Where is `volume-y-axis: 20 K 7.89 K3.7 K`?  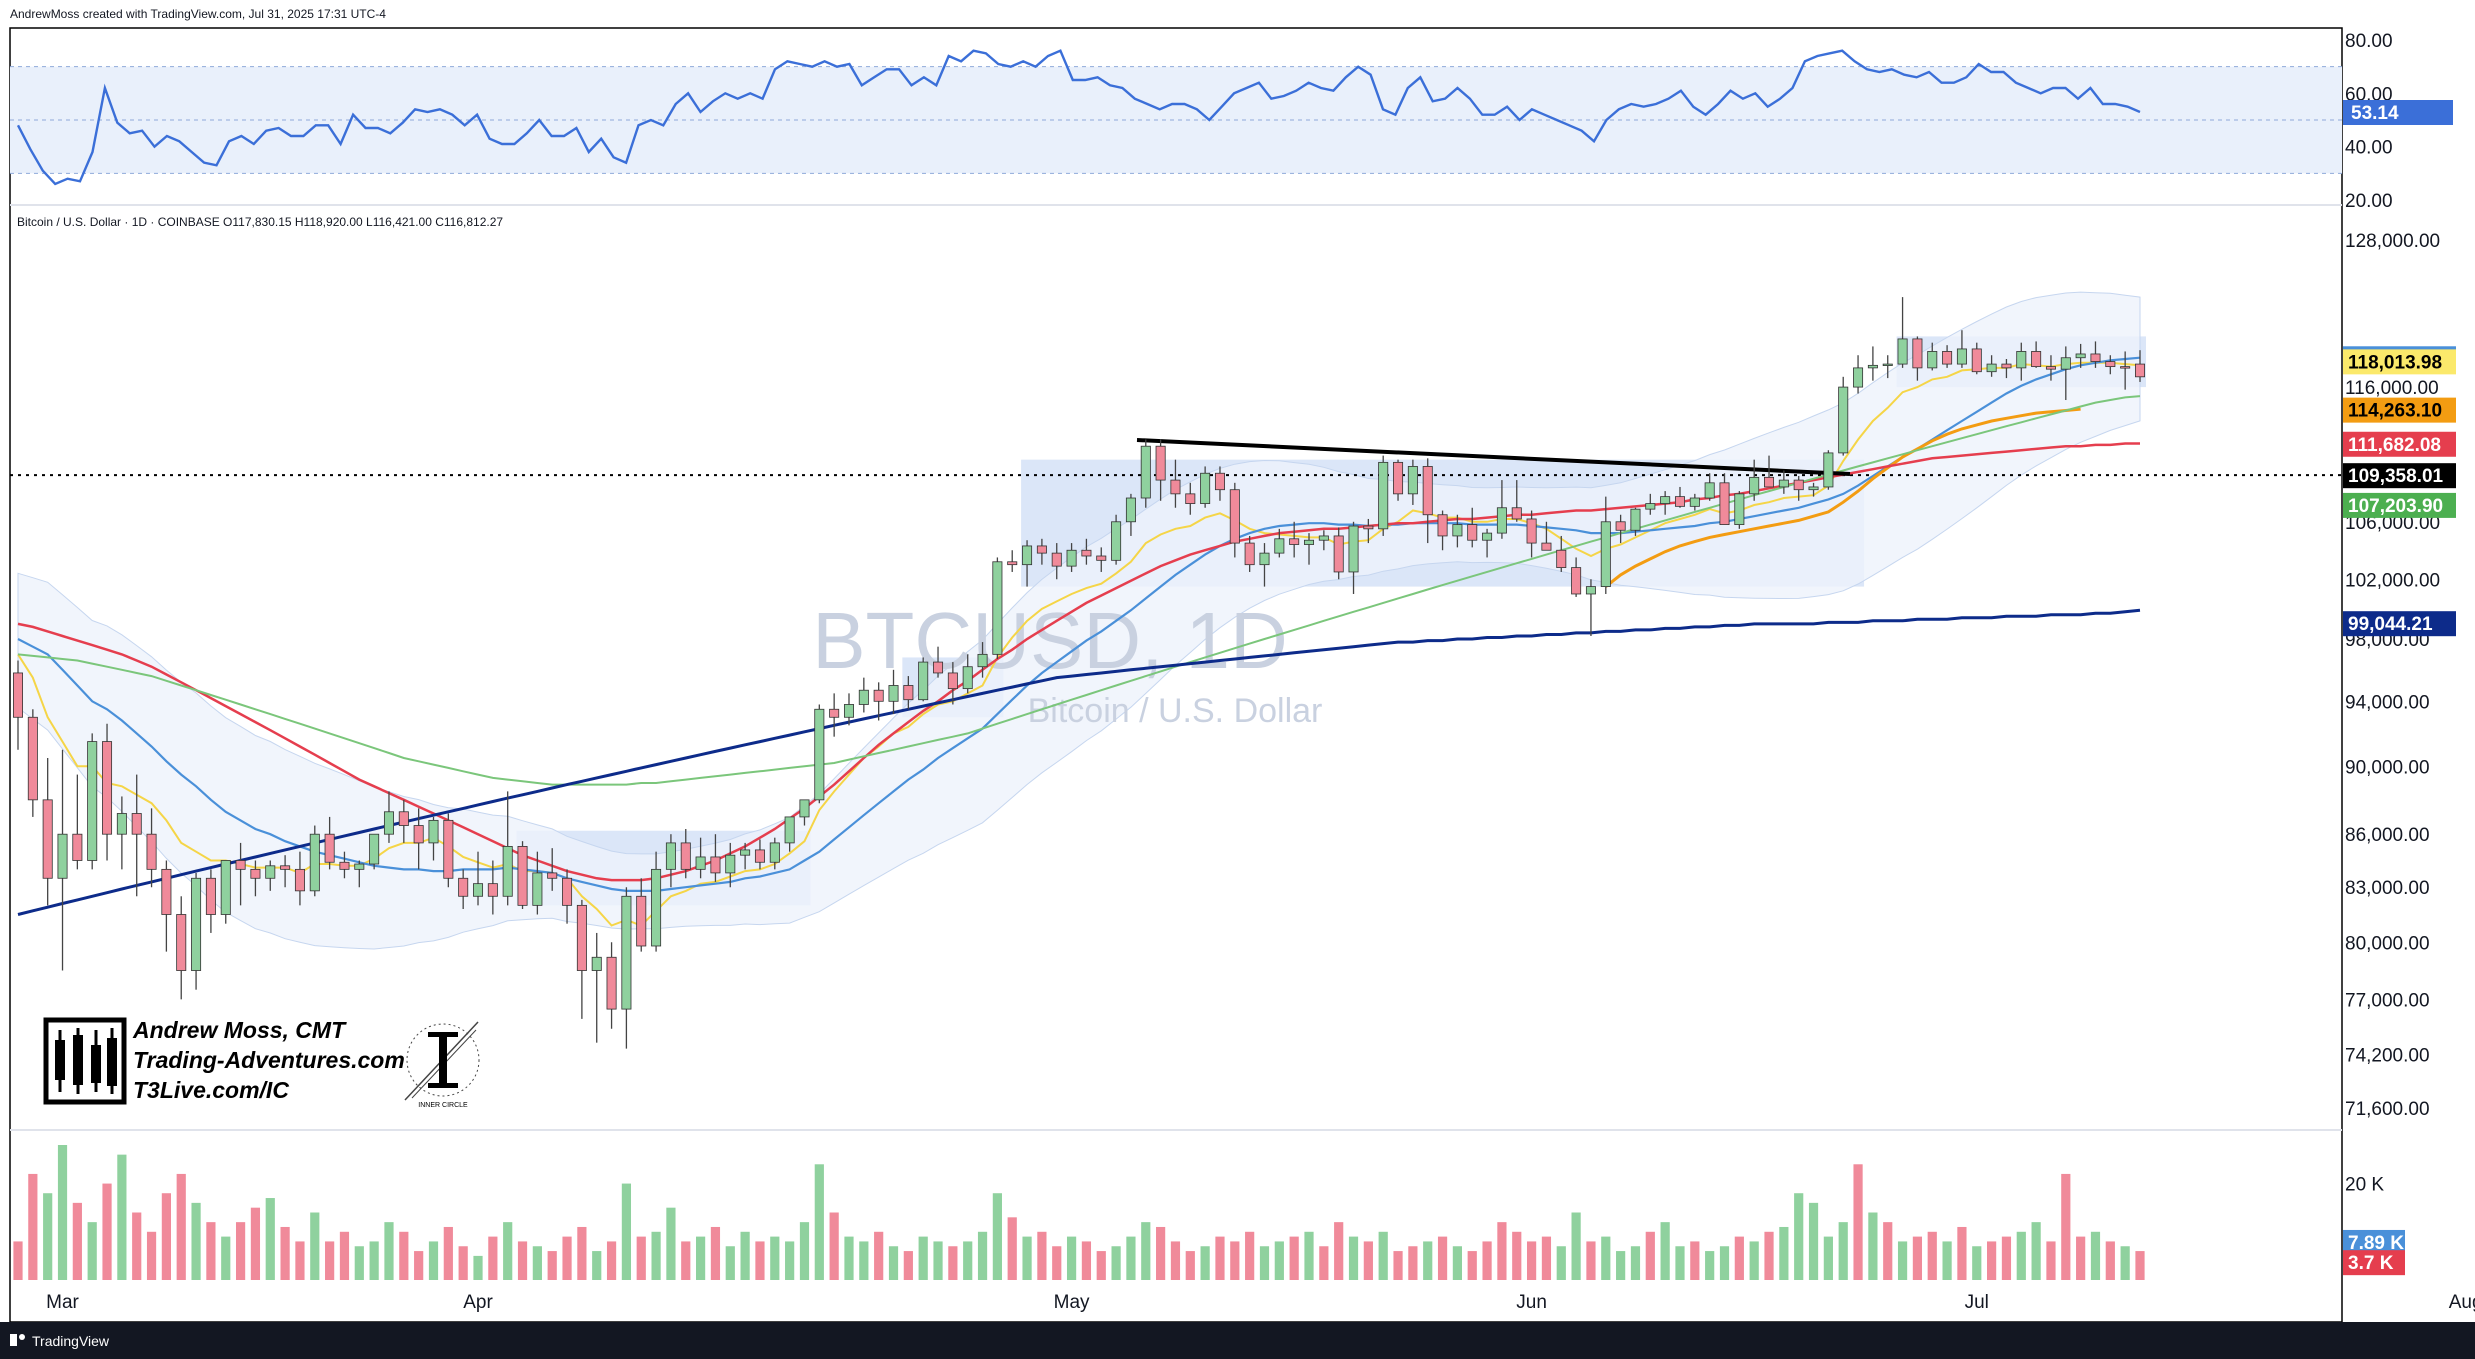
volume-y-axis: 20 K 7.89 K3.7 K is located at coordinates (2374, 1225).